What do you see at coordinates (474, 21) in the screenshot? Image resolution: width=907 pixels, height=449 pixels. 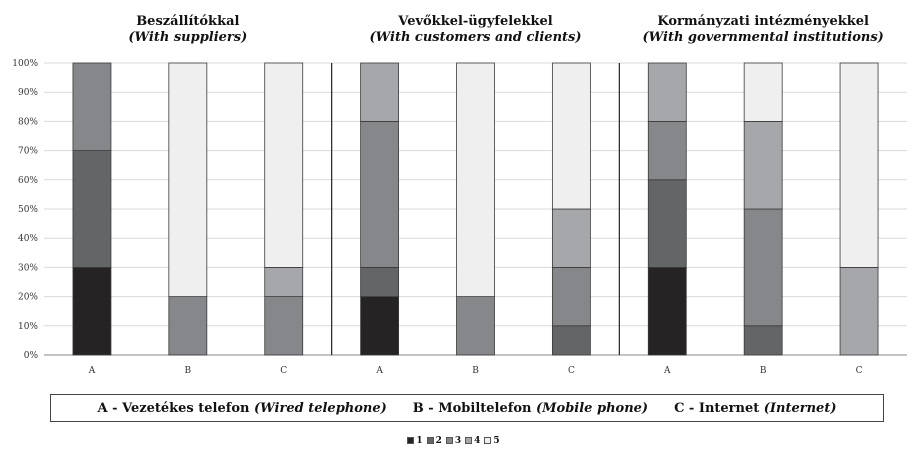 I see `panel-title: Vevőkkel-ügyfelekkel` at bounding box center [474, 21].